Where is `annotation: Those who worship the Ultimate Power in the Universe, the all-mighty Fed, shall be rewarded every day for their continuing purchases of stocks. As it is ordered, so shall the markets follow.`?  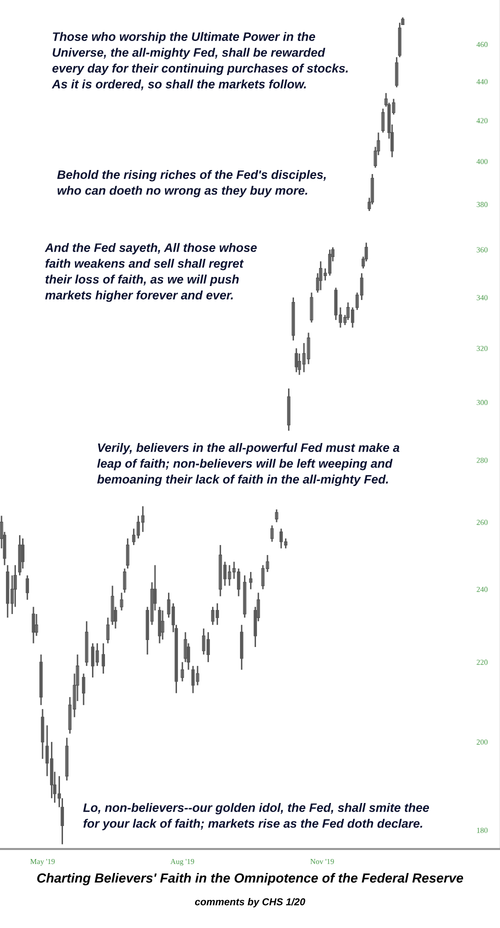
annotation: Those who worship the Ultimate Power in the Universe, the all-mighty Fed, shall be rewarded every day for their continuing purchases of stocks. As it is ordered, so shall the markets follow. is located at coordinates (200, 61).